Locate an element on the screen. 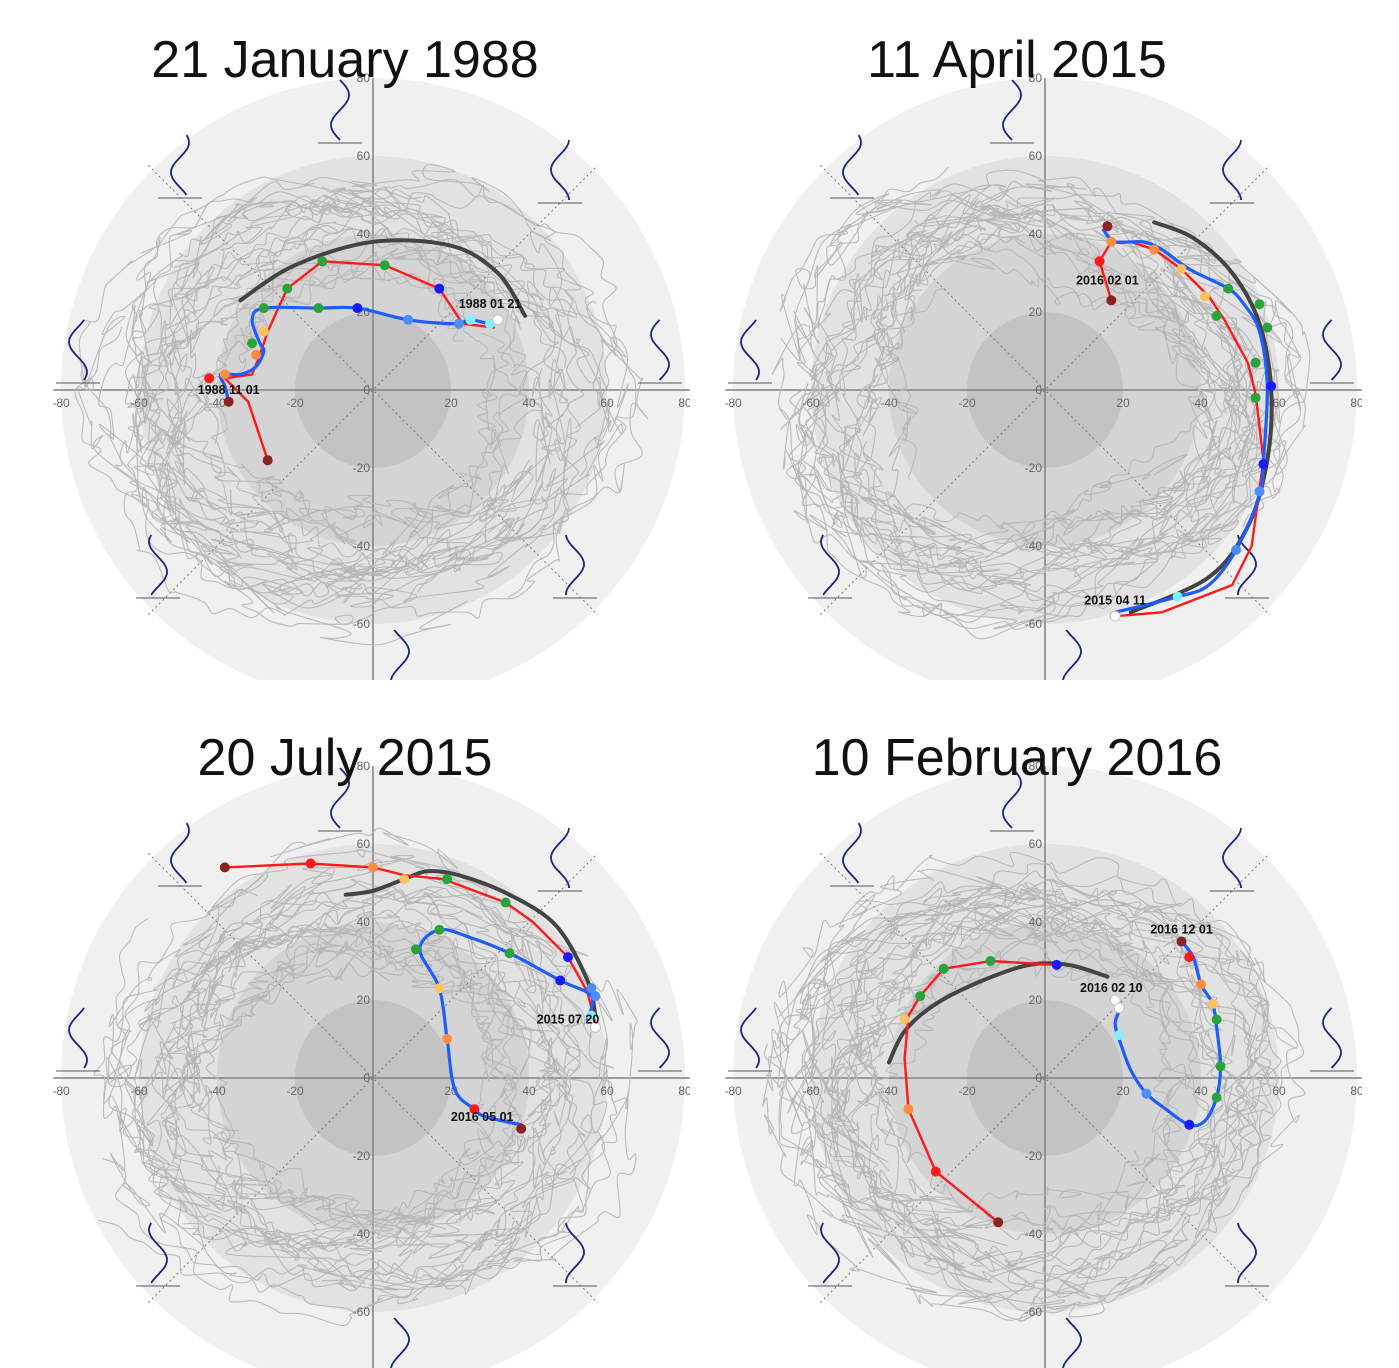 The image size is (1399, 1368). date-annotation: 2015 07 20 is located at coordinates (568, 1019).